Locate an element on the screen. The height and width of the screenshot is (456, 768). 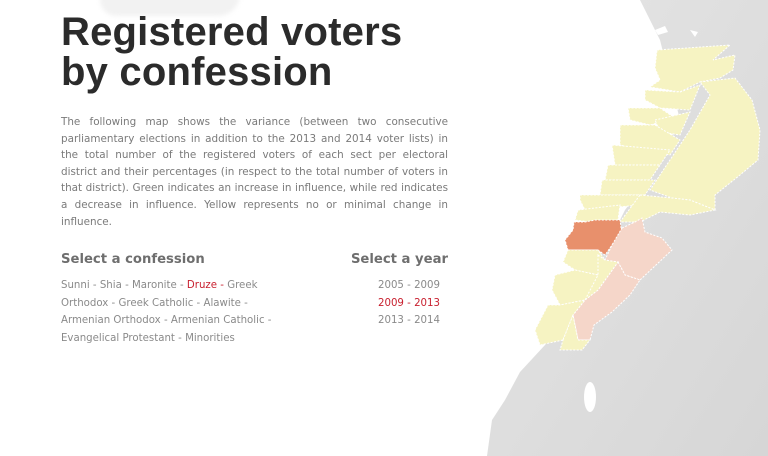
year-option-2013-2014: 2013 - 2014 is located at coordinates (408, 321).